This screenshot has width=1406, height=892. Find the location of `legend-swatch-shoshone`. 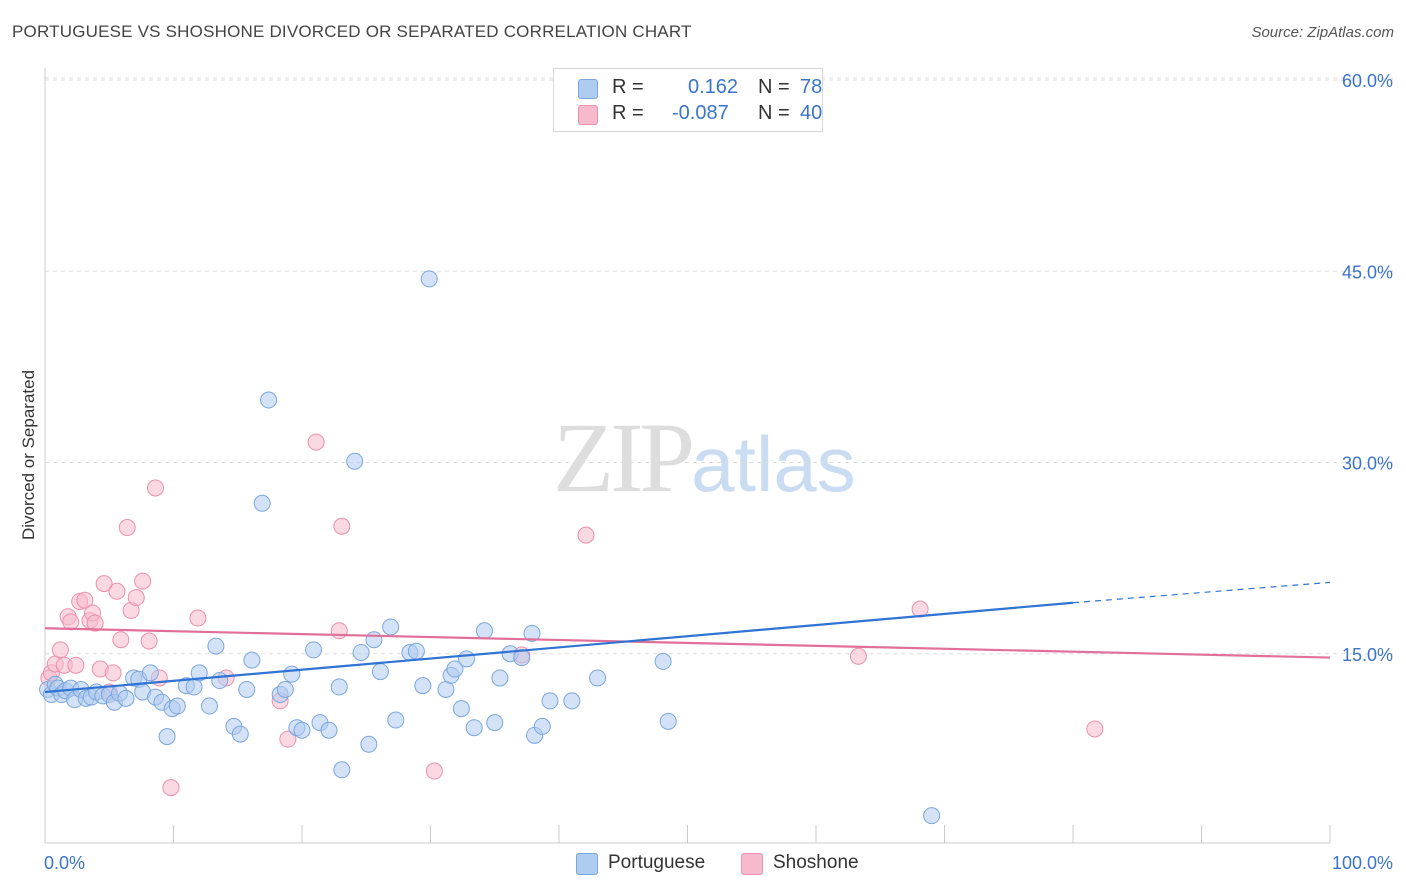

legend-swatch-shoshone is located at coordinates (588, 115).